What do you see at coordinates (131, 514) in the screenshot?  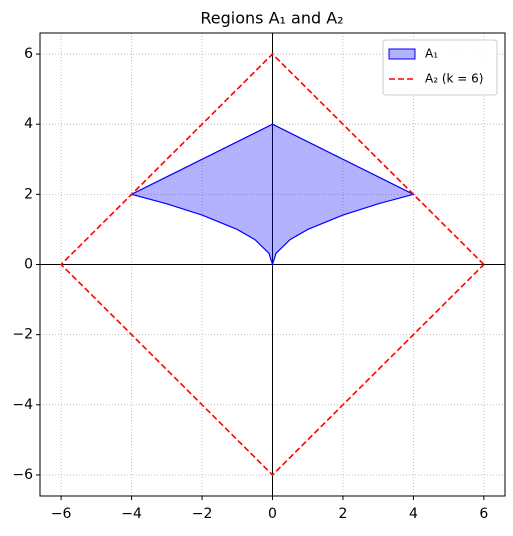 I see `x-tick-label: −4` at bounding box center [131, 514].